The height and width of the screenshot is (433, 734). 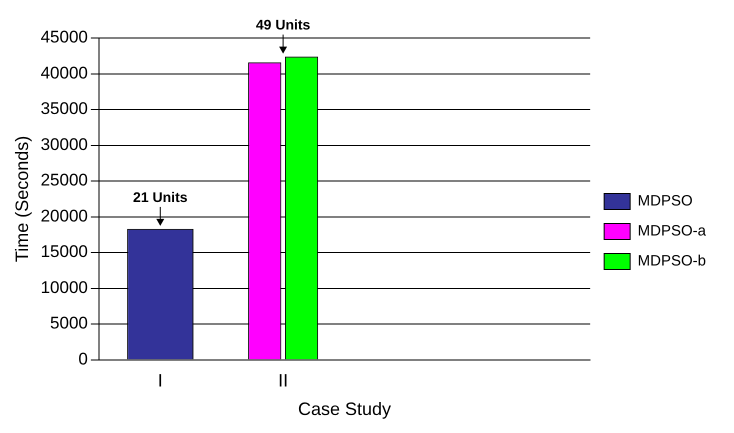 I want to click on x-tick-label: I, so click(x=160, y=380).